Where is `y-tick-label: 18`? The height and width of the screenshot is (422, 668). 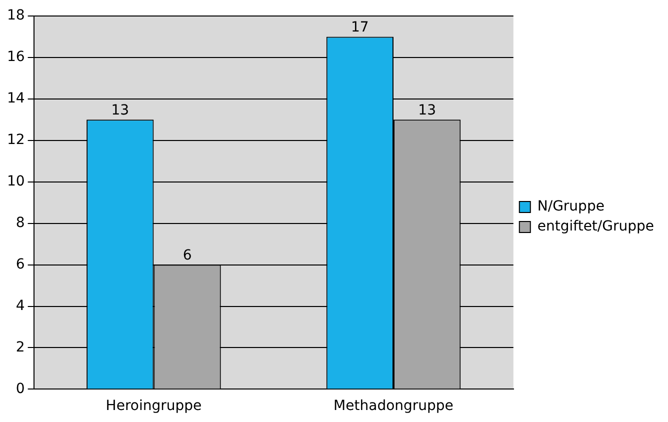
y-tick-label: 18 is located at coordinates (15, 16).